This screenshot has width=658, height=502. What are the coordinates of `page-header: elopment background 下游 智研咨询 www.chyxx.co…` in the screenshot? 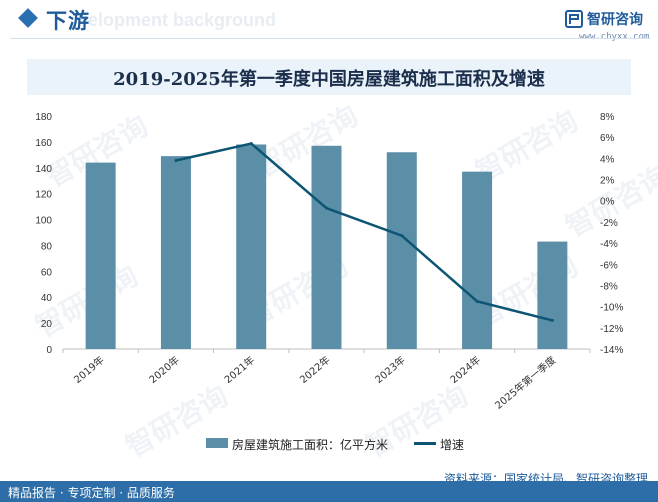 It's located at (329, 22).